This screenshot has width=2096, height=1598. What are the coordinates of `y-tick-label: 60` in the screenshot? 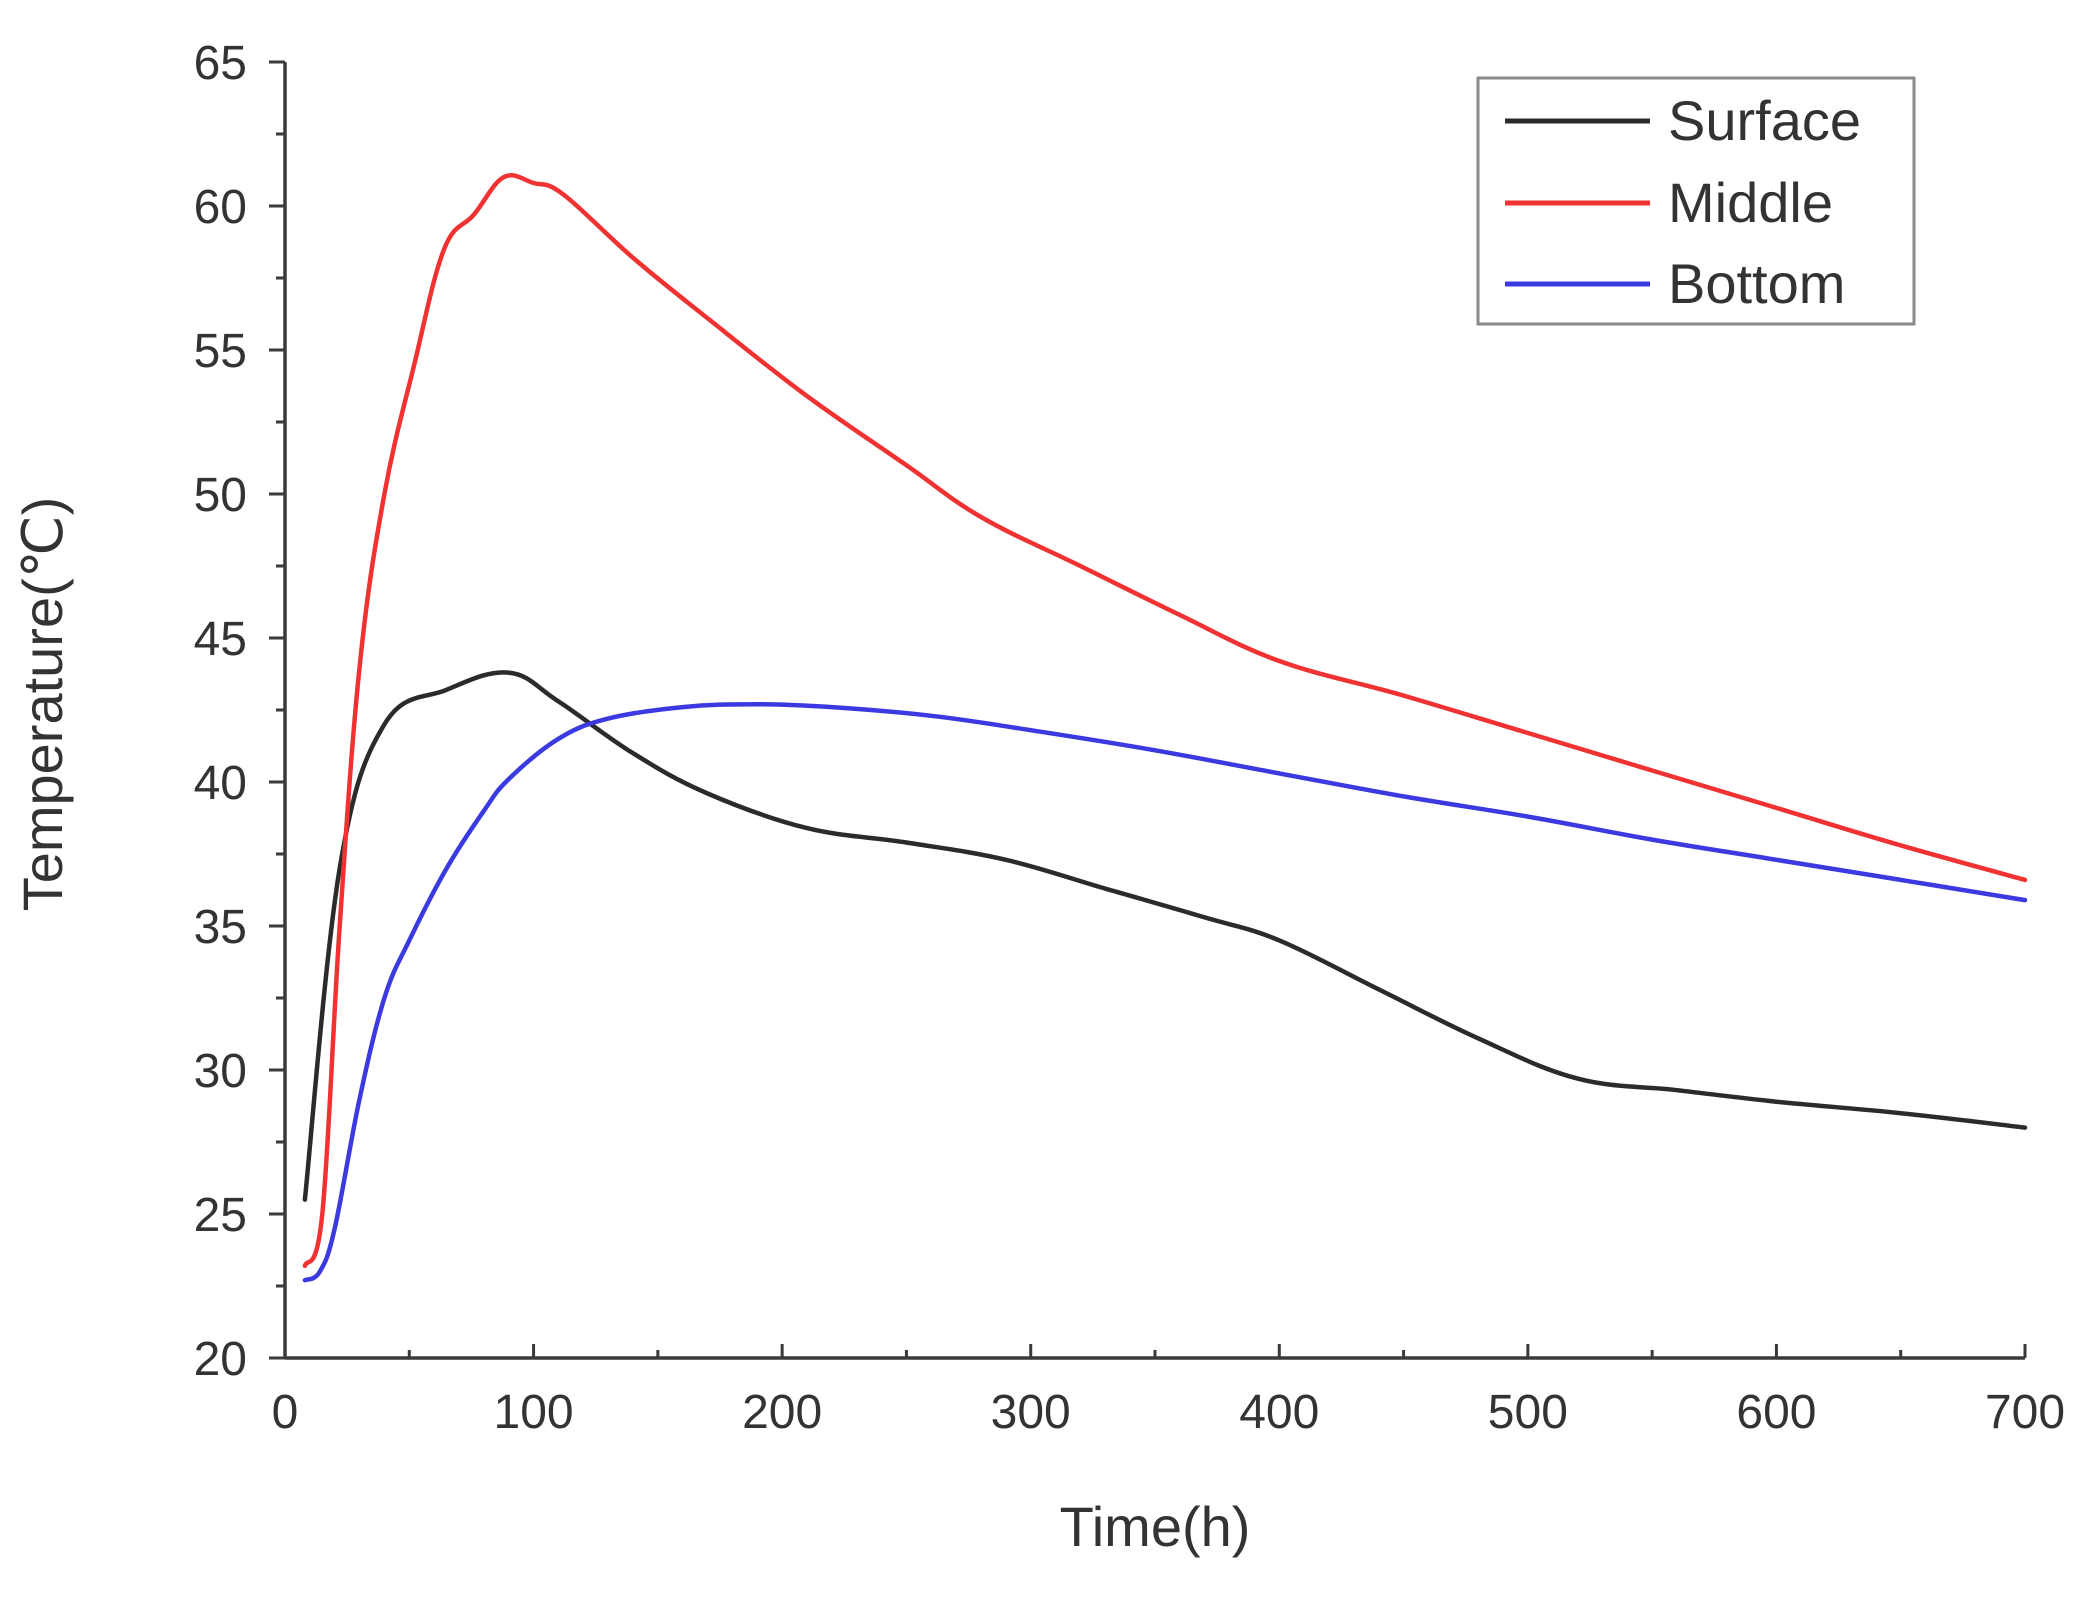 It's located at (220, 207).